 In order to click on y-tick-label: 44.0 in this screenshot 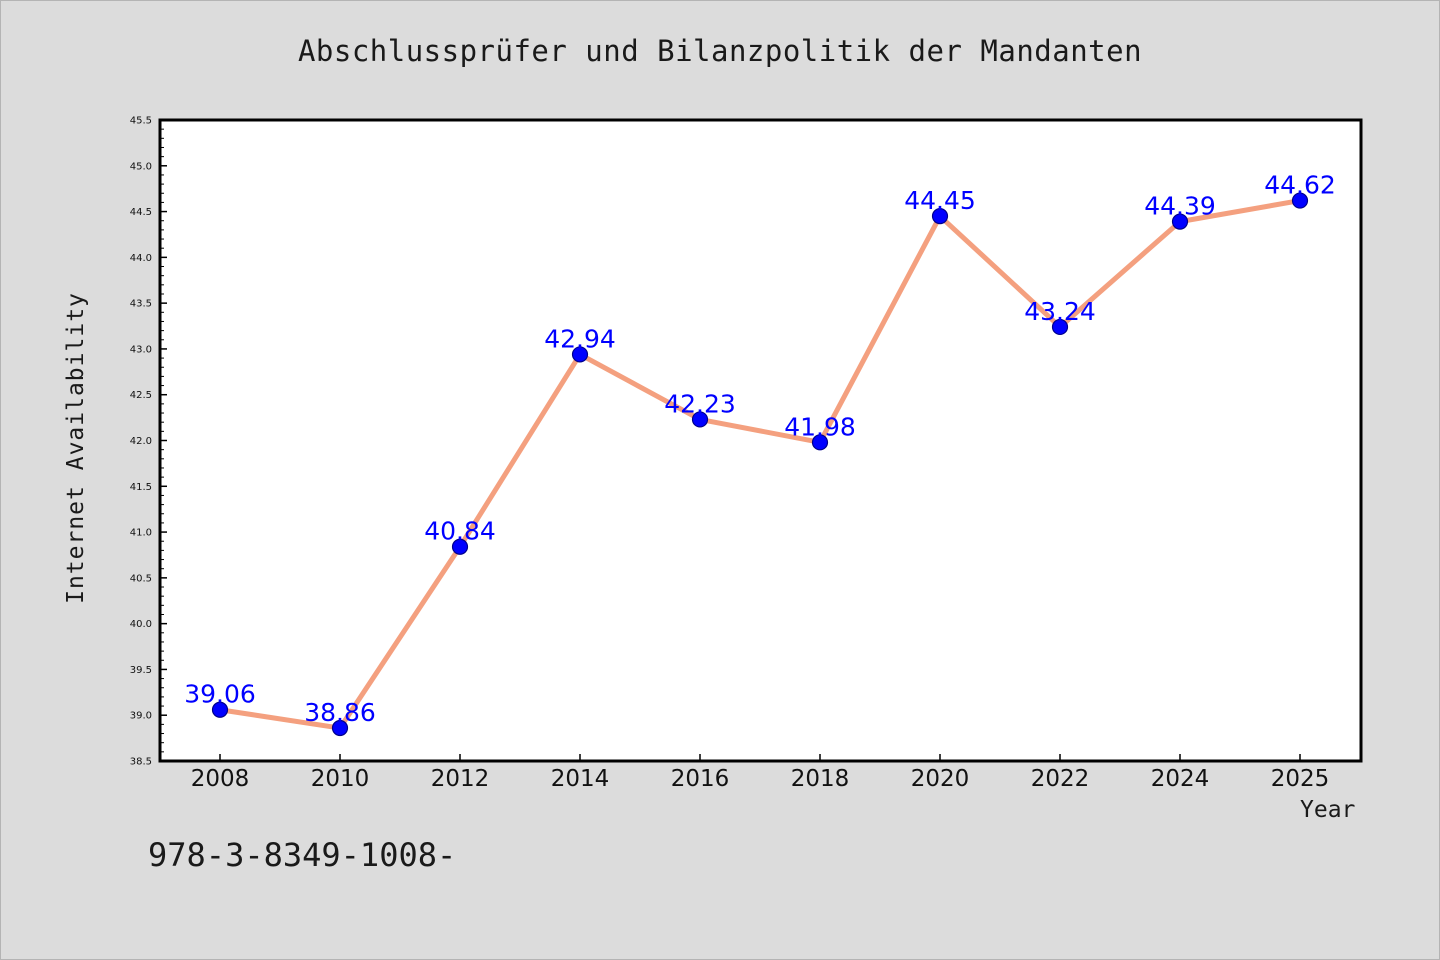, I will do `click(141, 258)`.